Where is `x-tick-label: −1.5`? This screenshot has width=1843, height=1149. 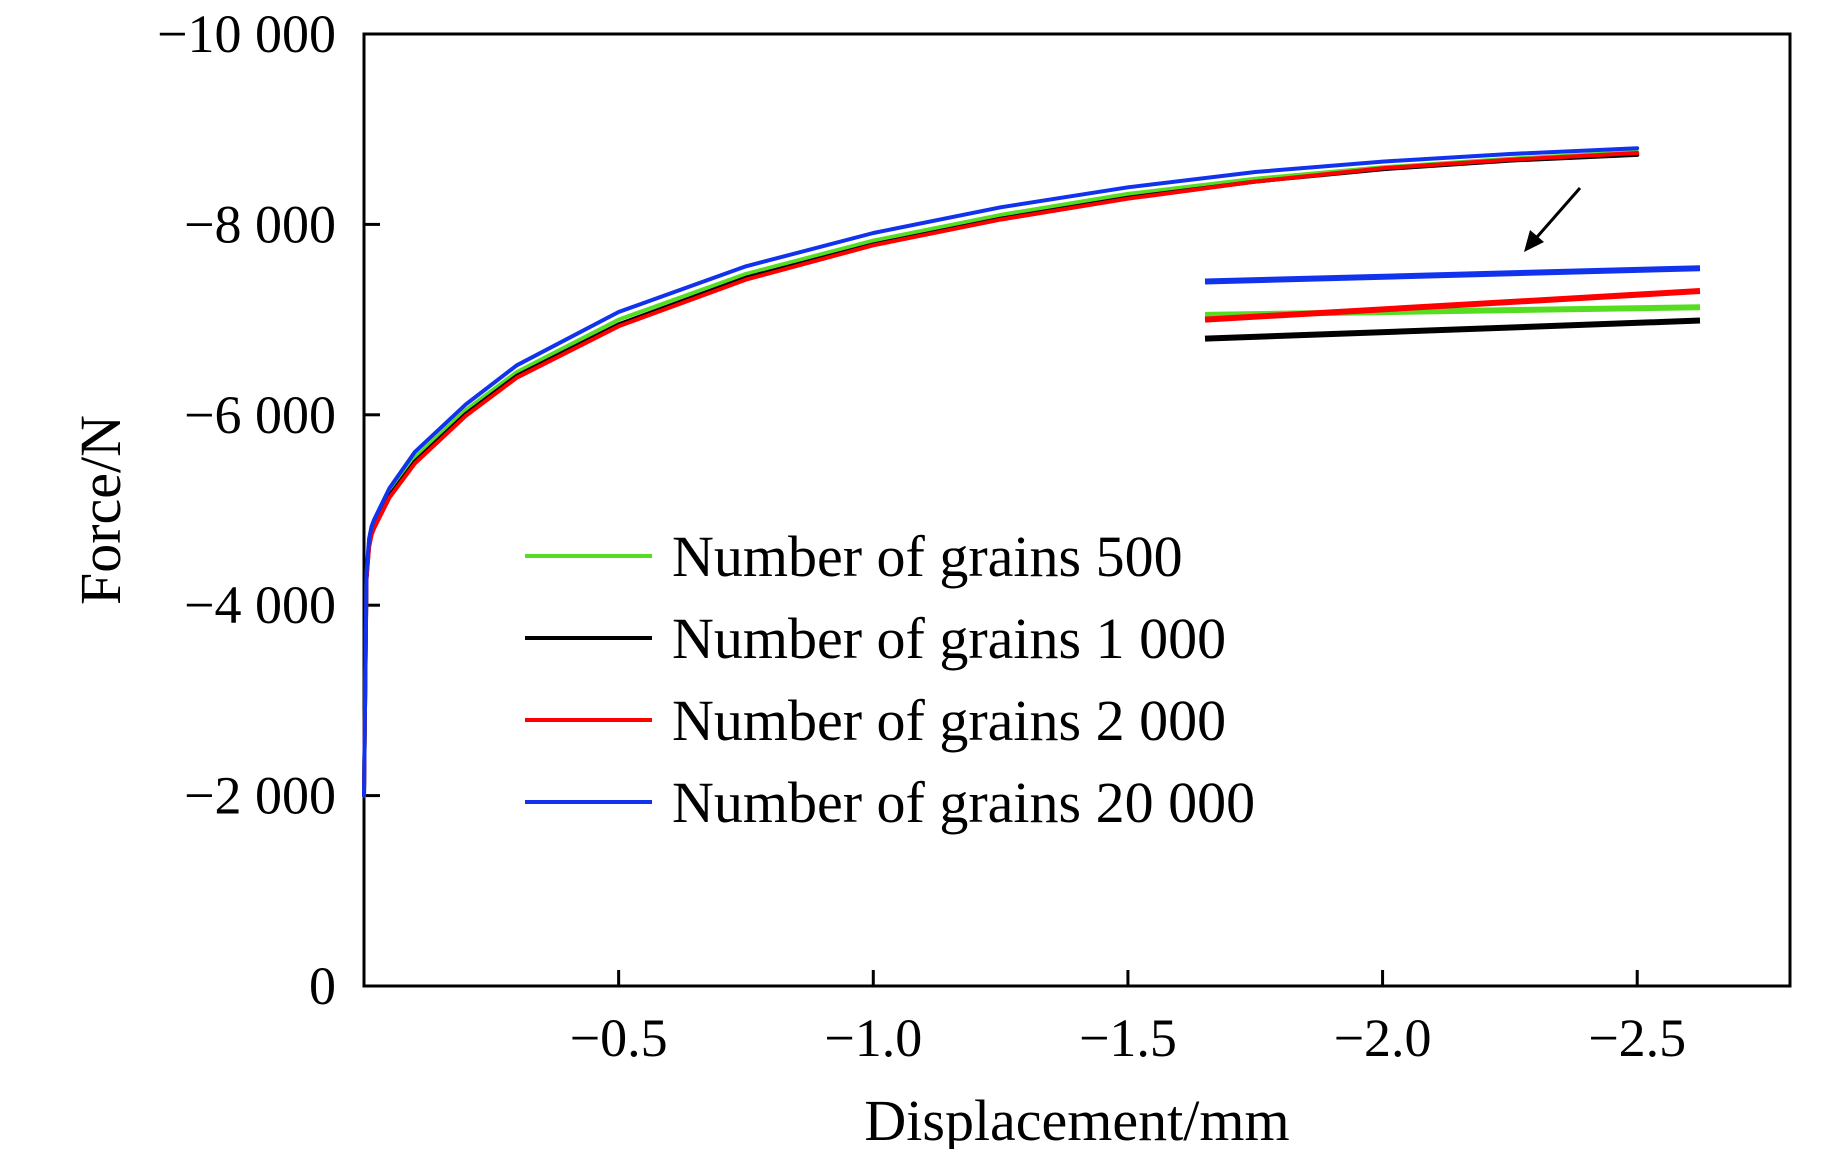
x-tick-label: −1.5 is located at coordinates (1128, 1038).